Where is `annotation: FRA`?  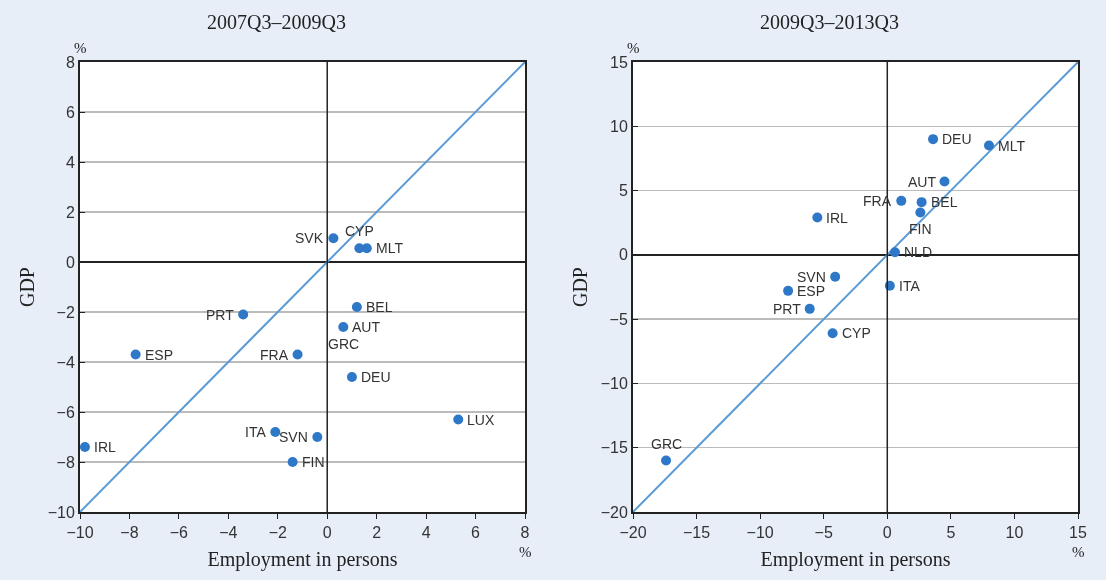
annotation: FRA is located at coordinates (274, 355).